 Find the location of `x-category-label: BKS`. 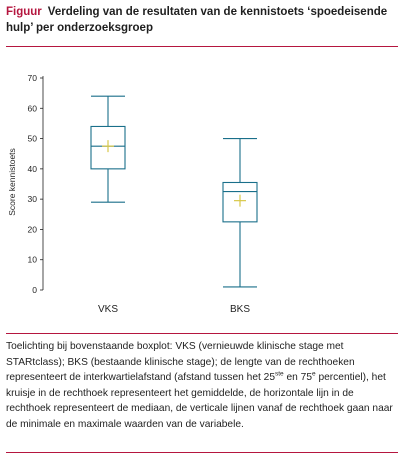

x-category-label: BKS is located at coordinates (240, 309).